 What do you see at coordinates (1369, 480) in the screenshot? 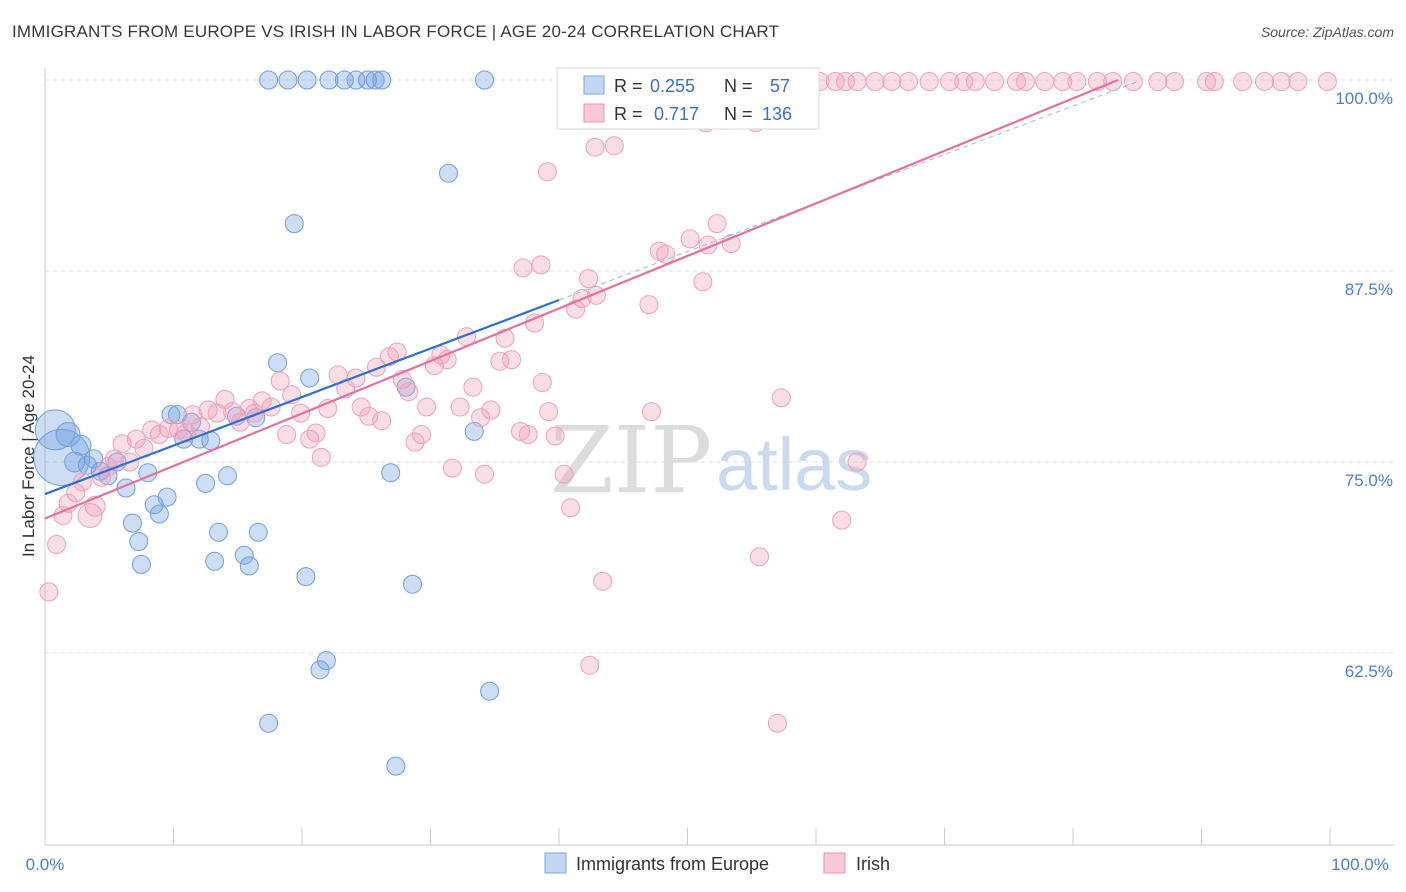
I see `y-tick-label: 75.0%` at bounding box center [1369, 480].